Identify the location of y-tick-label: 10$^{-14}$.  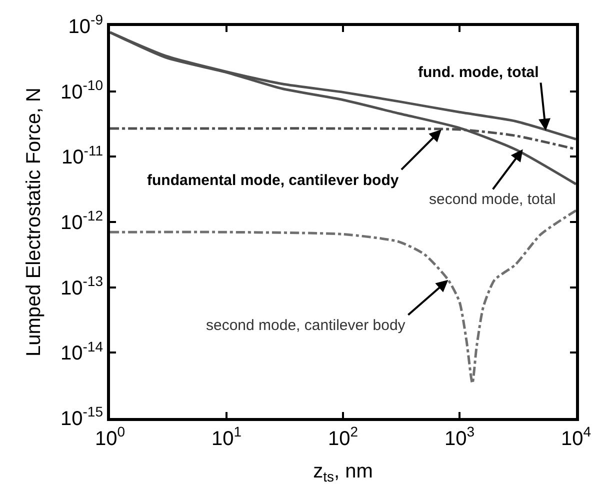
(82, 351).